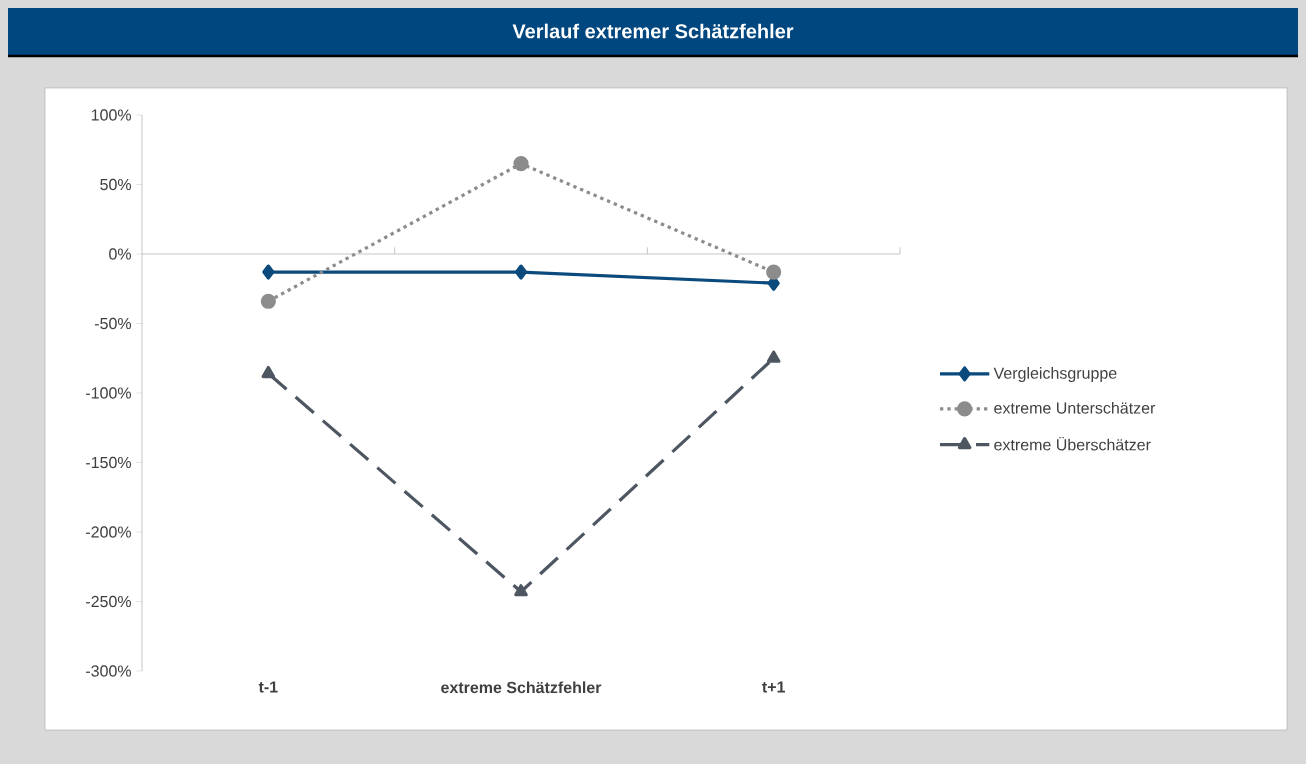 Image resolution: width=1306 pixels, height=764 pixels. Describe the element at coordinates (109, 671) in the screenshot. I see `y-tick-label: -300%` at that location.